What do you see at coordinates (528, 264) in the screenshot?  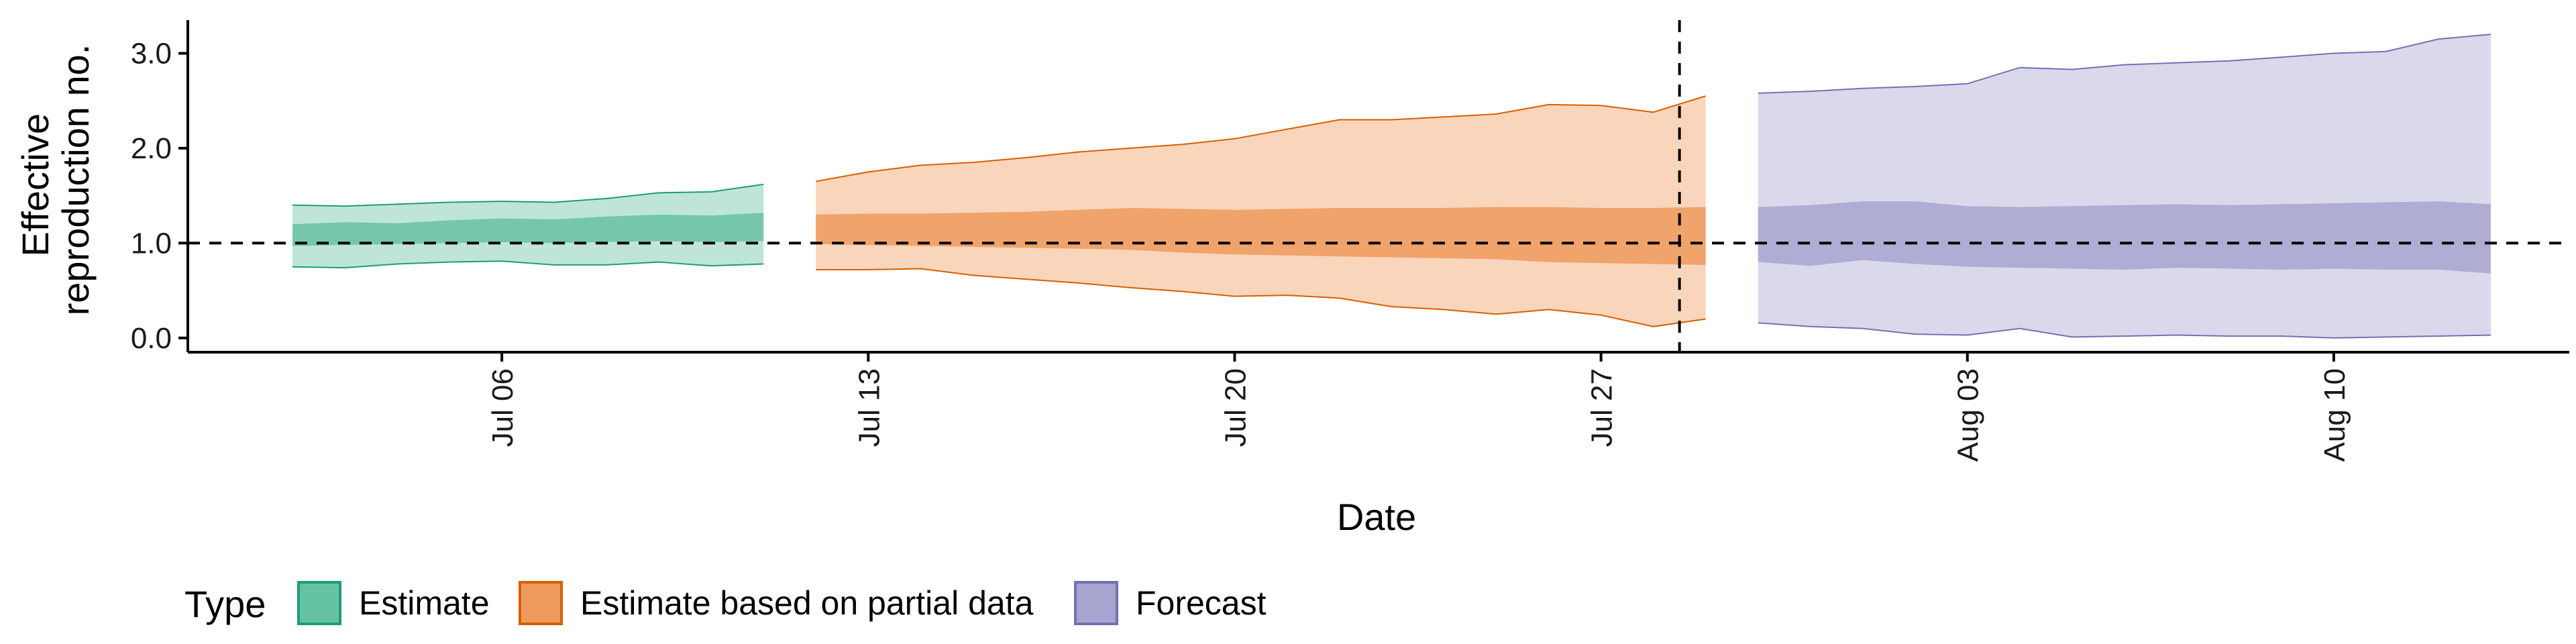 I see `band-lower-edge-estimate` at bounding box center [528, 264].